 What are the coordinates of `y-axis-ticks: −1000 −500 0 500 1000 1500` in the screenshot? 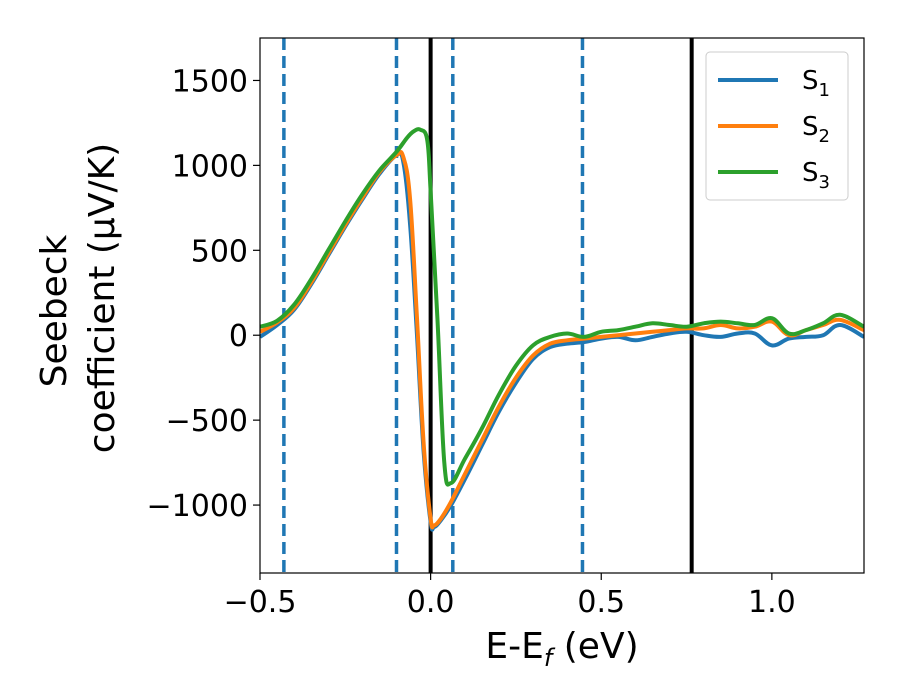 It's located at (203, 294).